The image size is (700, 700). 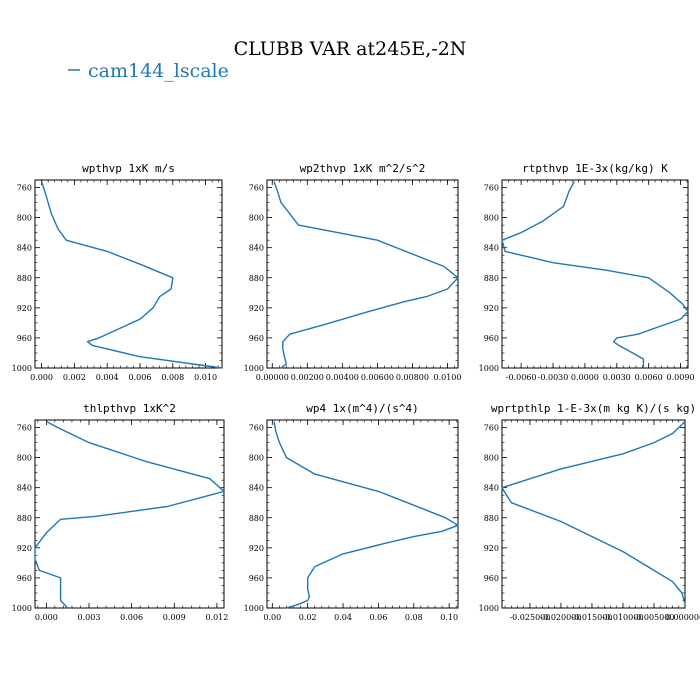 I want to click on x-tick-label: 0.0000, so click(x=585, y=377).